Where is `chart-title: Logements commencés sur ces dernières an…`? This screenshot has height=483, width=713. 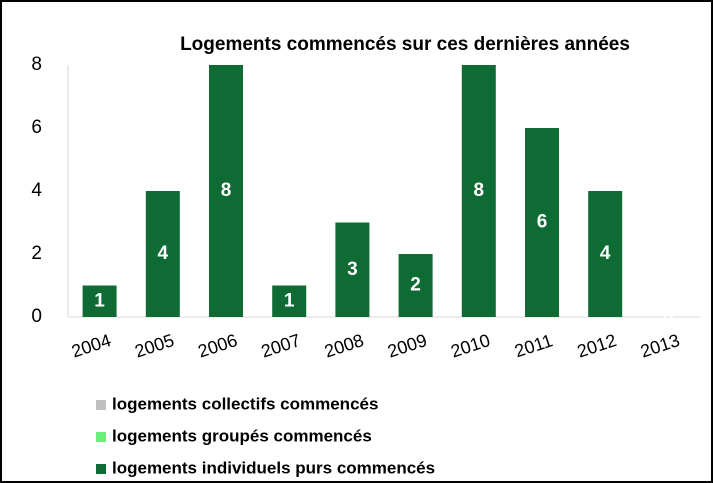 chart-title: Logements commencés sur ces dernières an… is located at coordinates (405, 44).